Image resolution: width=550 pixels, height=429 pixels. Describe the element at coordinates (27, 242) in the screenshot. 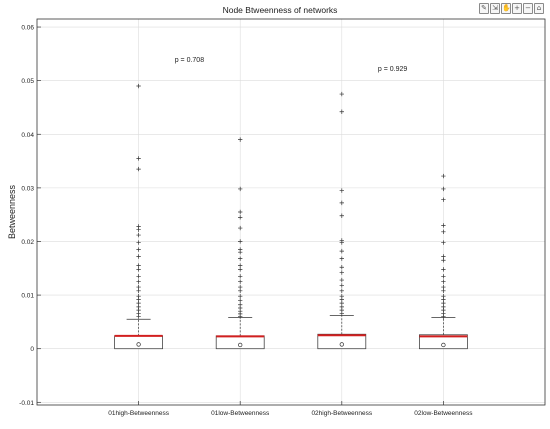

I see `y-tick-label: 0.02` at that location.